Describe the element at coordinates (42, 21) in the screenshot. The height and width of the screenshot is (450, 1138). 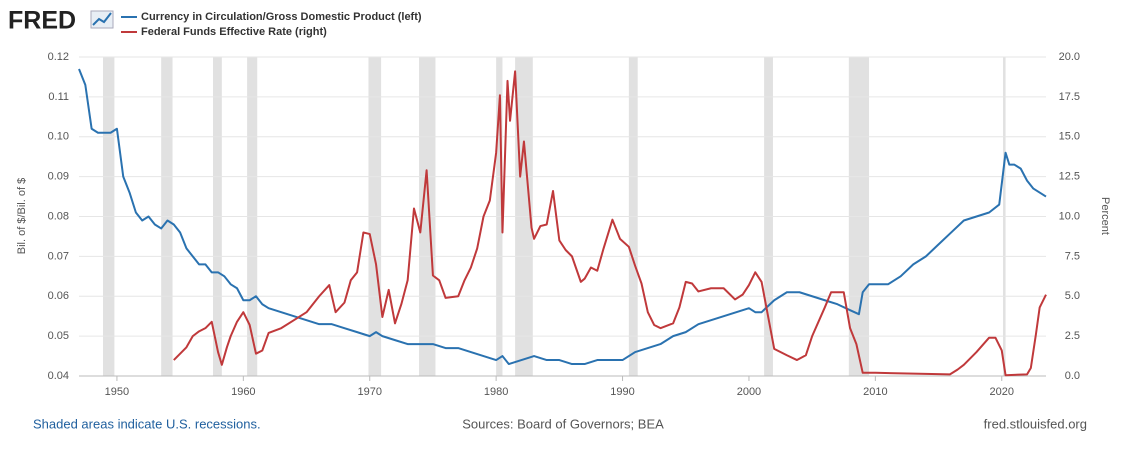
I see `logo: FRED` at that location.